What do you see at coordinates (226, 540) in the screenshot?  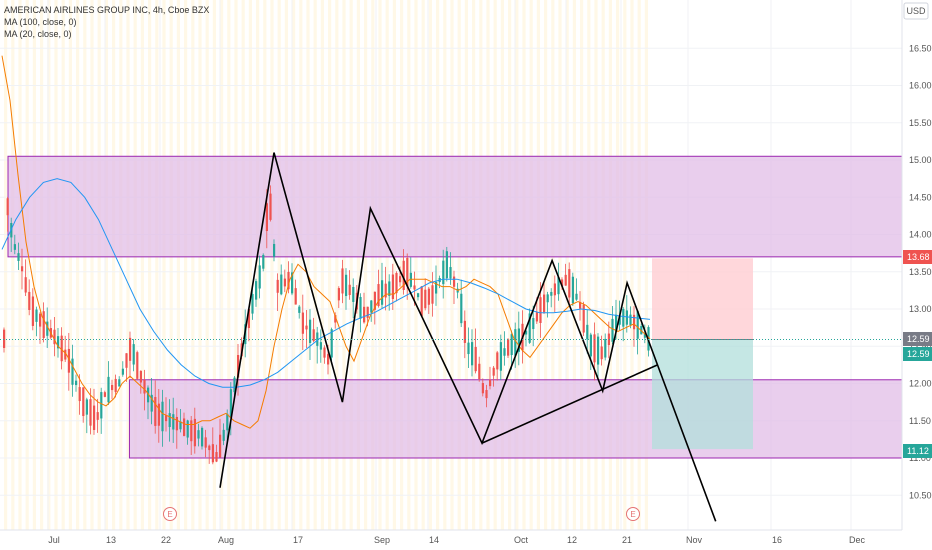 I see `time-tick-label: Aug` at bounding box center [226, 540].